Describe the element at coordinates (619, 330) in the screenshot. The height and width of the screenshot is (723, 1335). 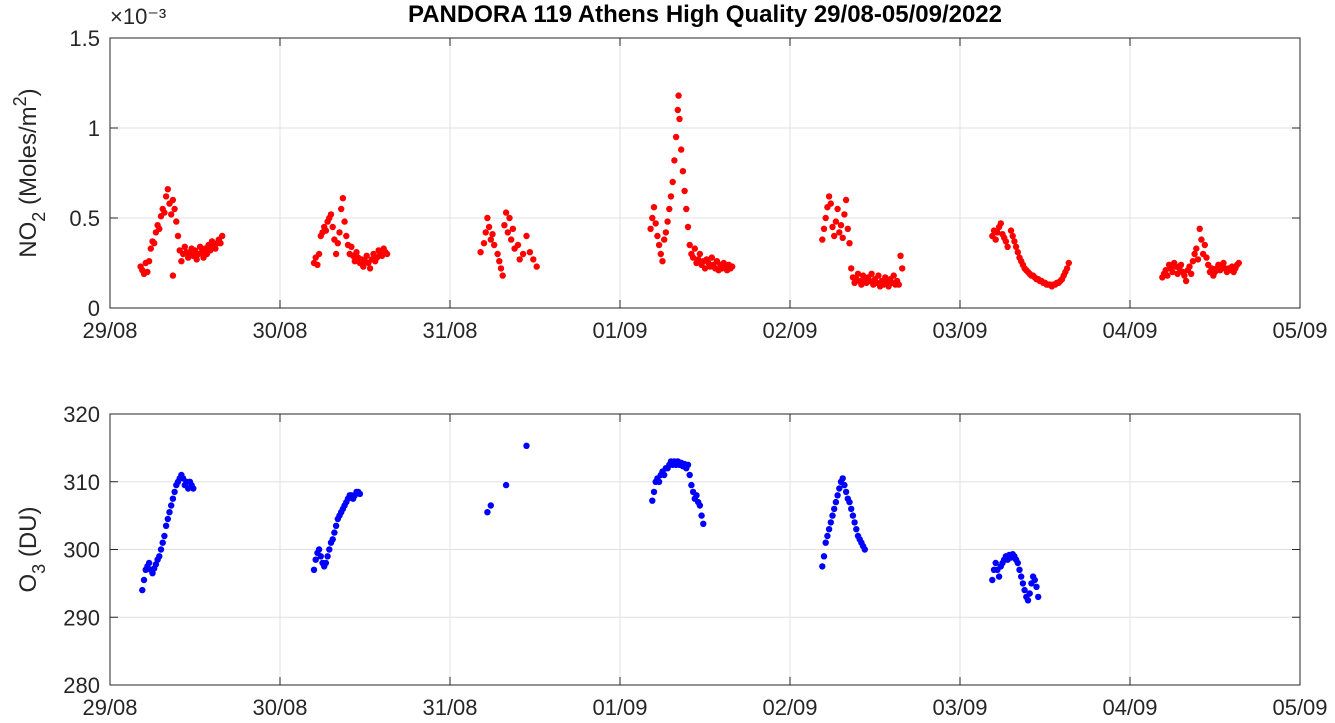
I see `x-tick-label: 01/09` at that location.